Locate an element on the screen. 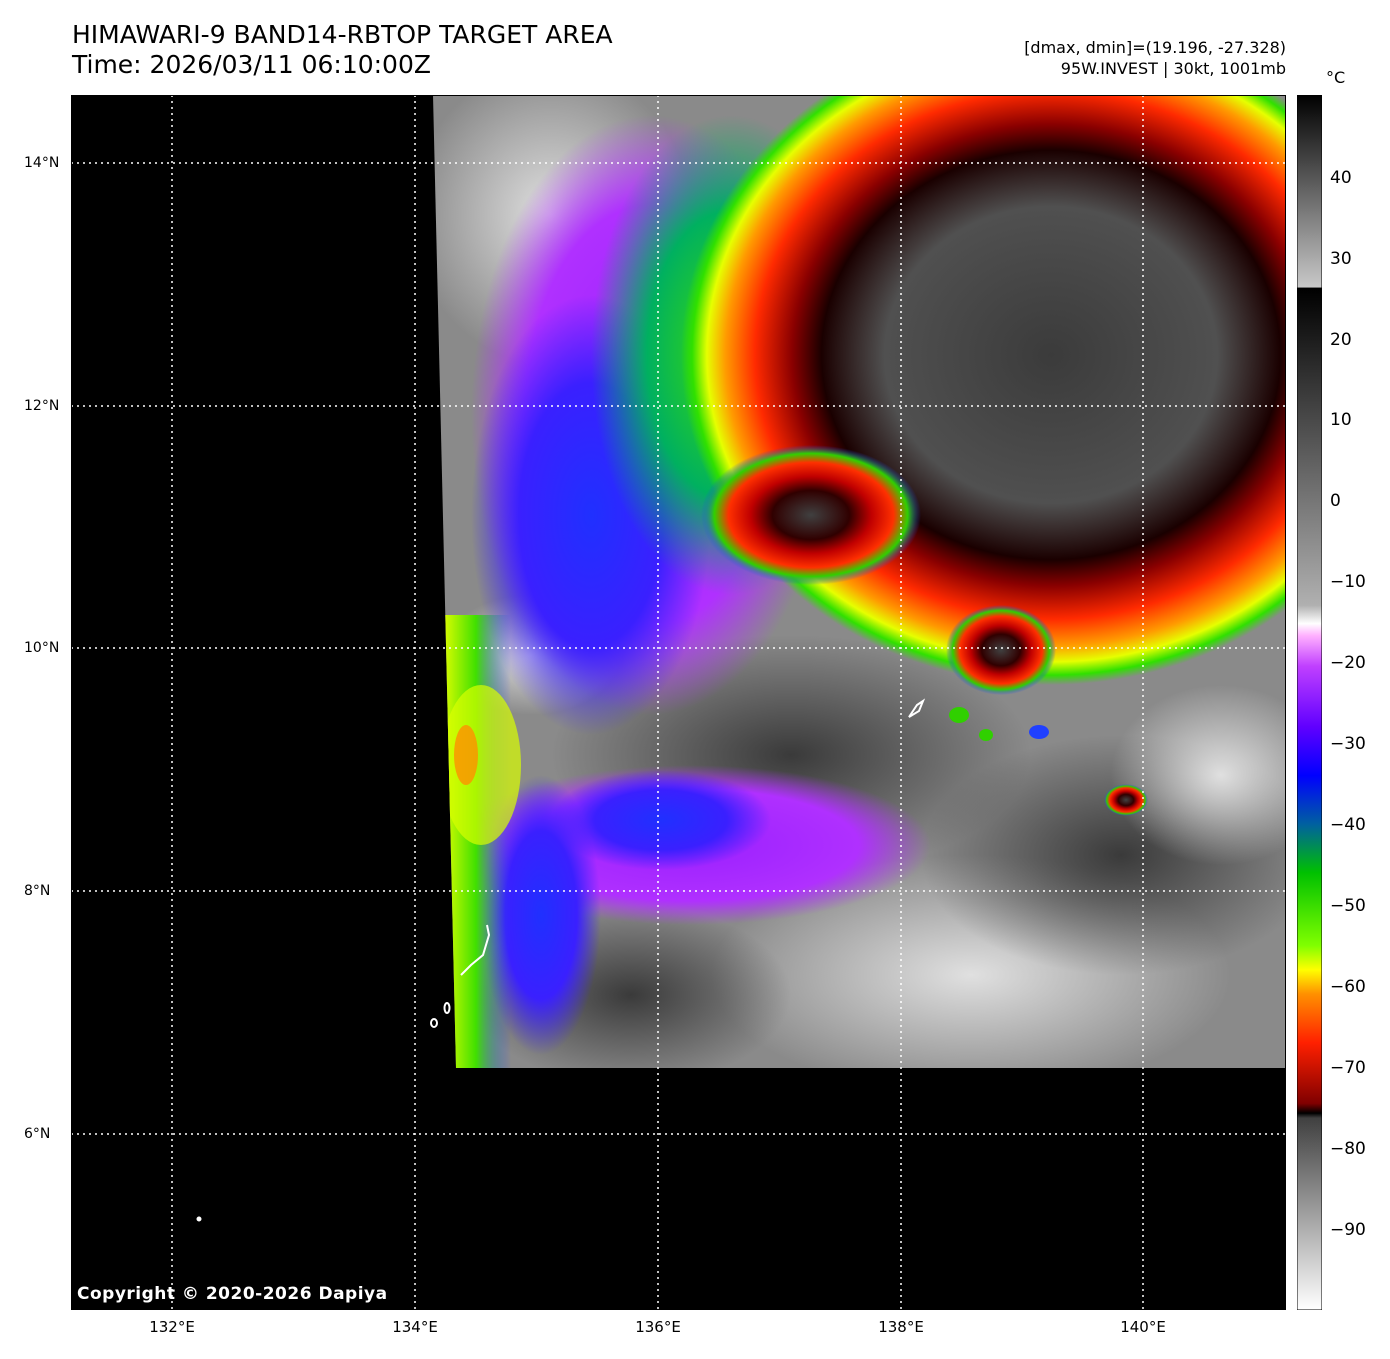 This screenshot has width=1390, height=1359. colorbar-tick-label: −60 is located at coordinates (1348, 987).